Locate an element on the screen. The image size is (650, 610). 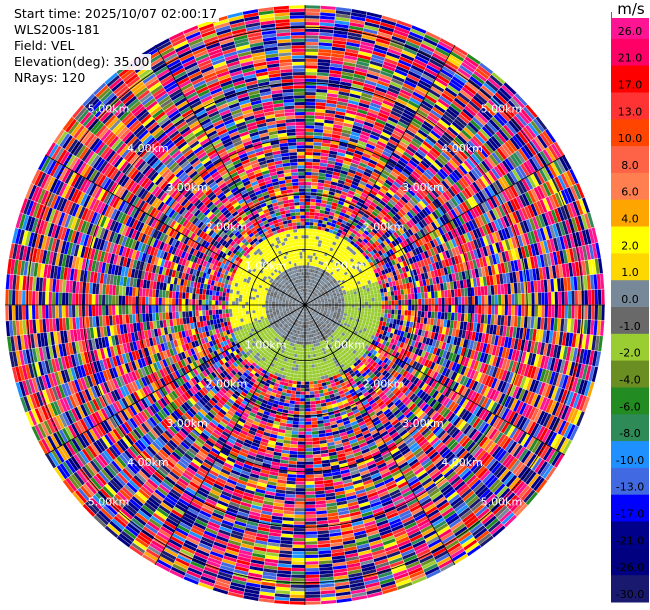
gate-2034 is located at coordinates (472, 235).